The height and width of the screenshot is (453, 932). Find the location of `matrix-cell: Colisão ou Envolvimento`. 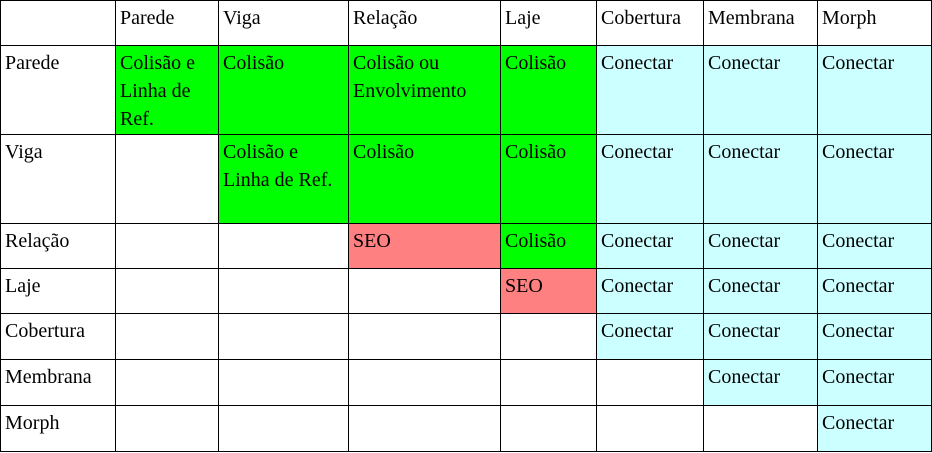

matrix-cell: Colisão ou Envolvimento is located at coordinates (424, 90).